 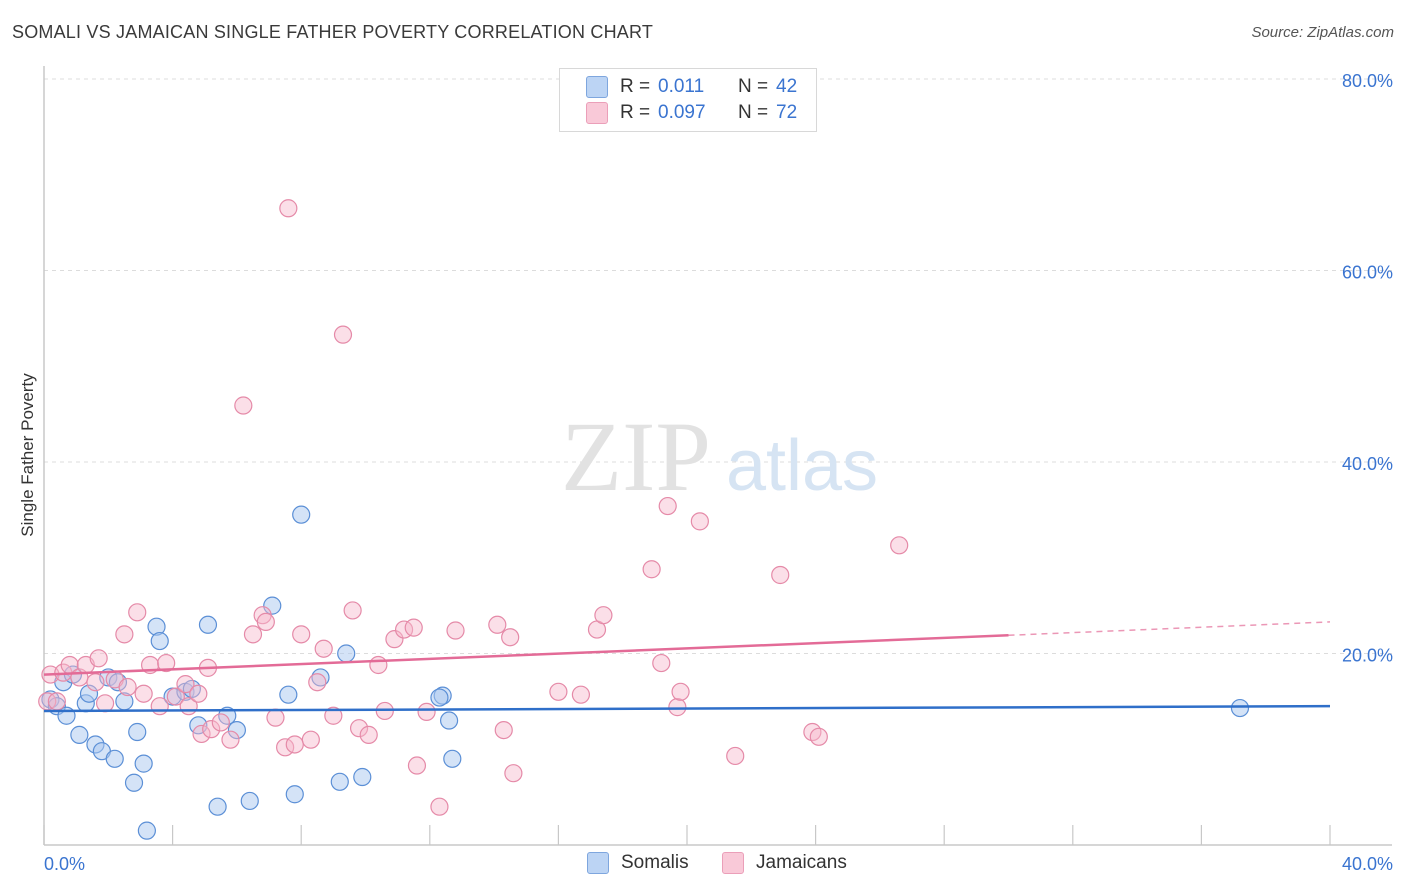 I want to click on legend-row-jamaicans: R = 0.097 N = 72, so click(x=691, y=113).